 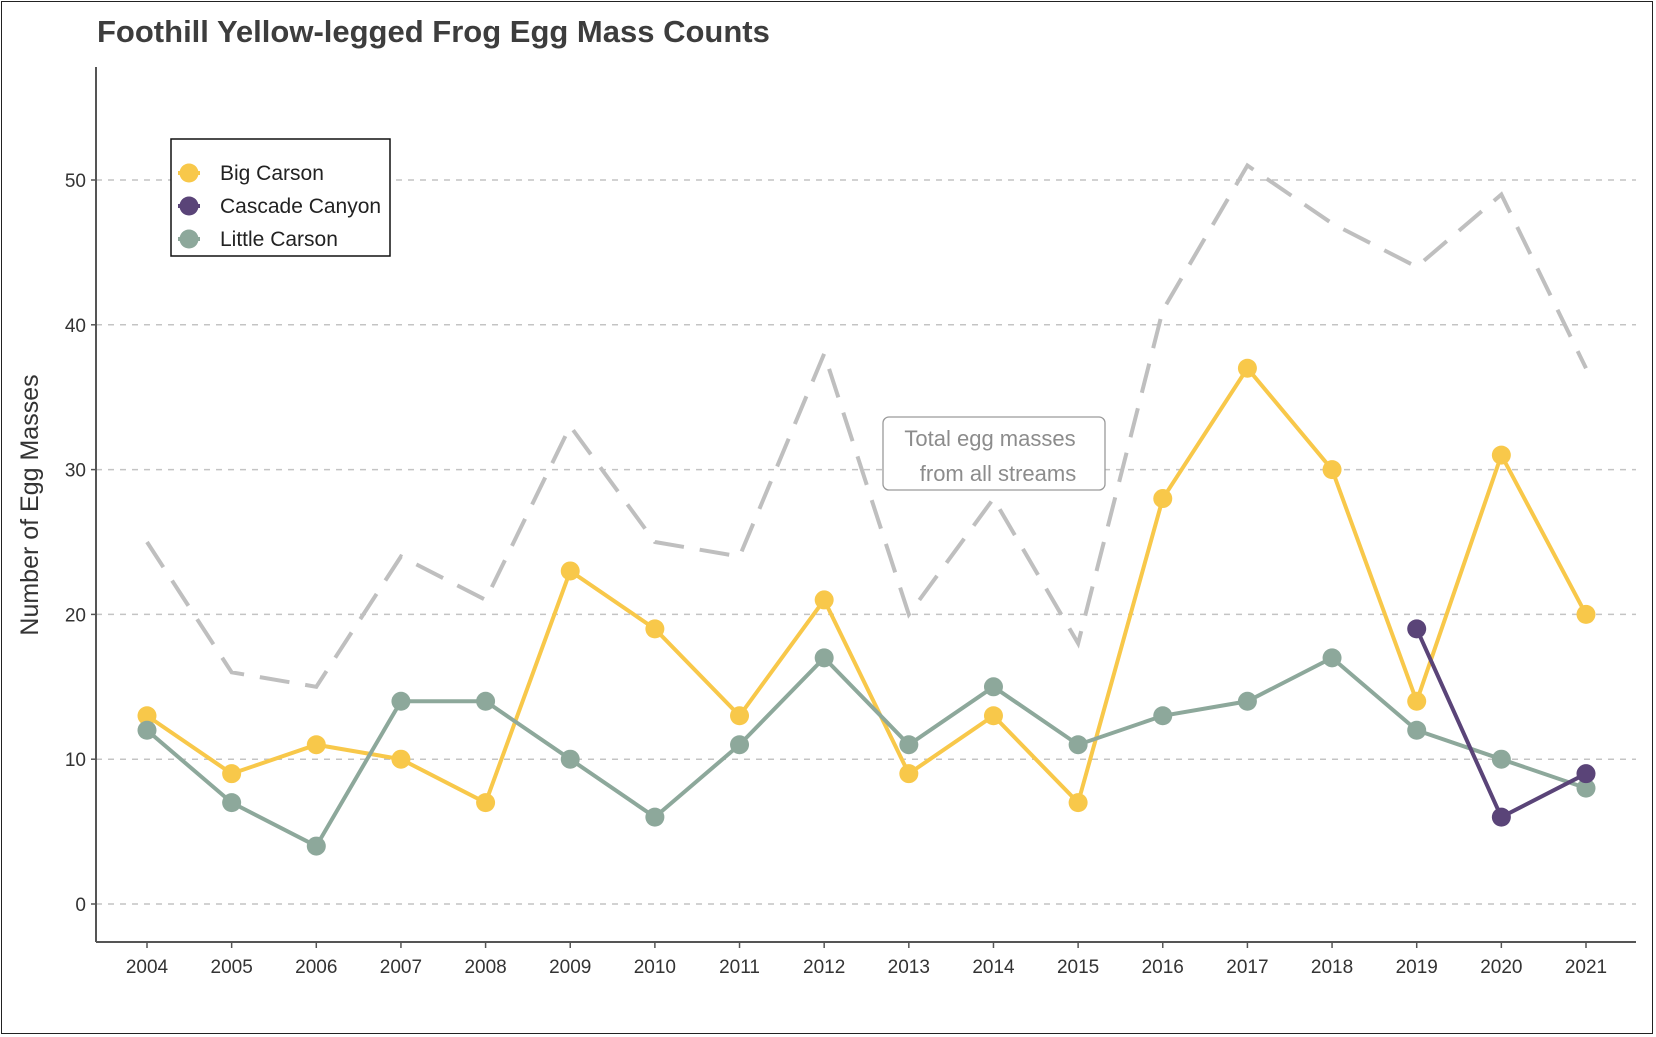 What do you see at coordinates (993, 967) in the screenshot?
I see `x-tick-label: 2014` at bounding box center [993, 967].